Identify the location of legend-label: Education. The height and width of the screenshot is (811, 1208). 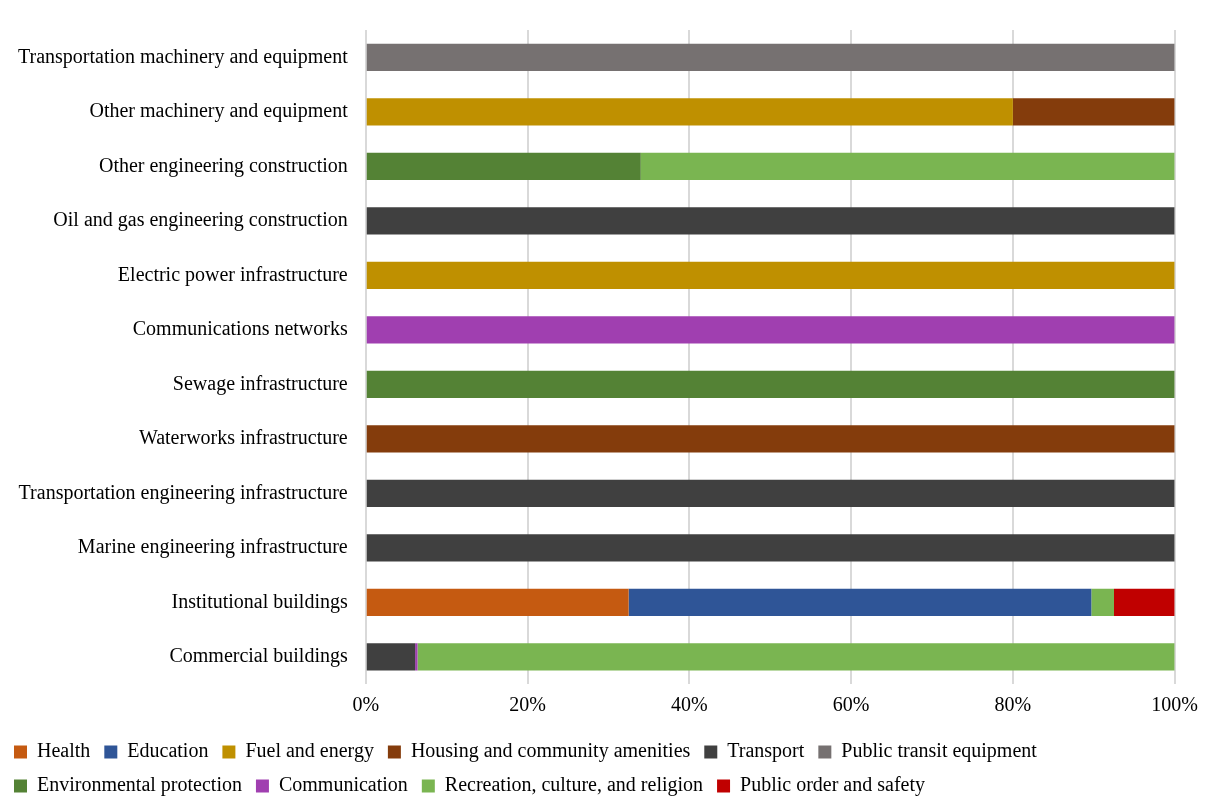
(168, 750).